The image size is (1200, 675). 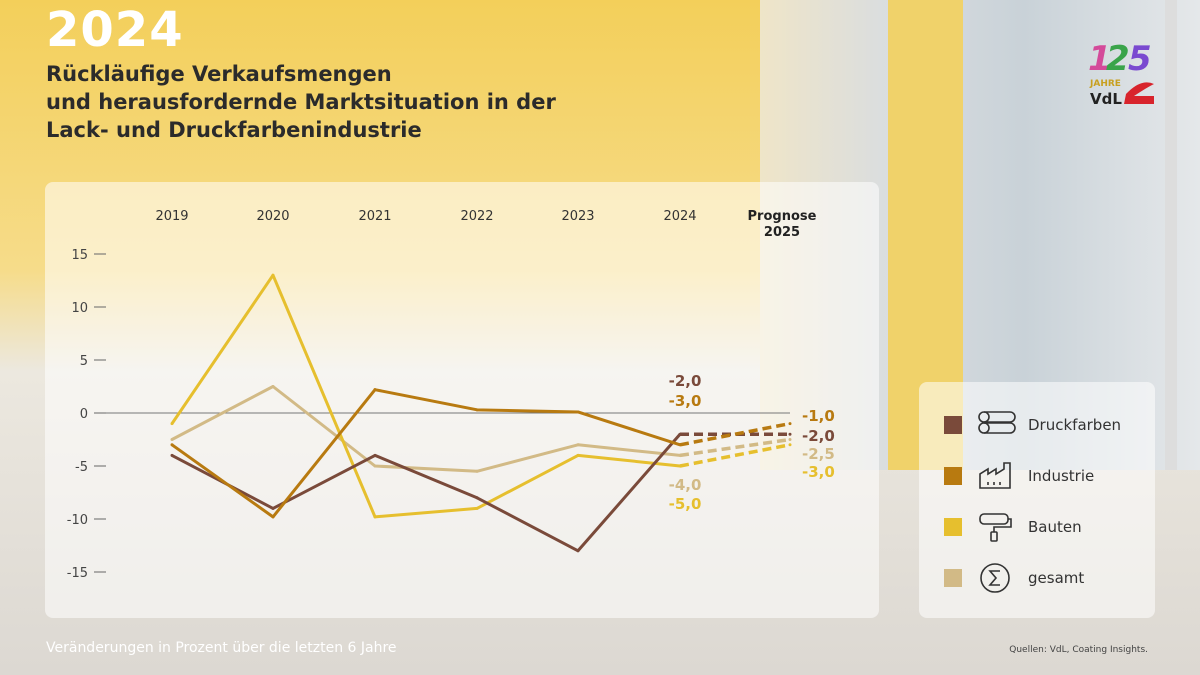 What do you see at coordinates (1013, 527) in the screenshot?
I see `legend-item-bauten: Bauten` at bounding box center [1013, 527].